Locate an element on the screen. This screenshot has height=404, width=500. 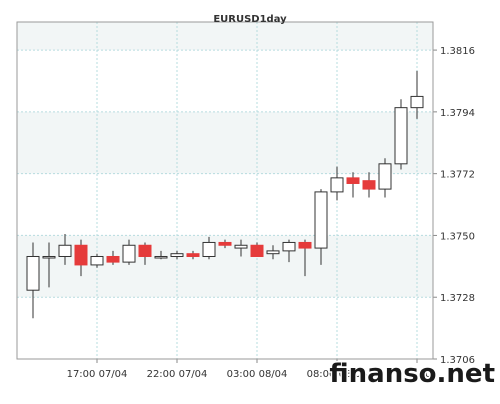
x-tick-label: 03:00 08/04 is located at coordinates (257, 374).